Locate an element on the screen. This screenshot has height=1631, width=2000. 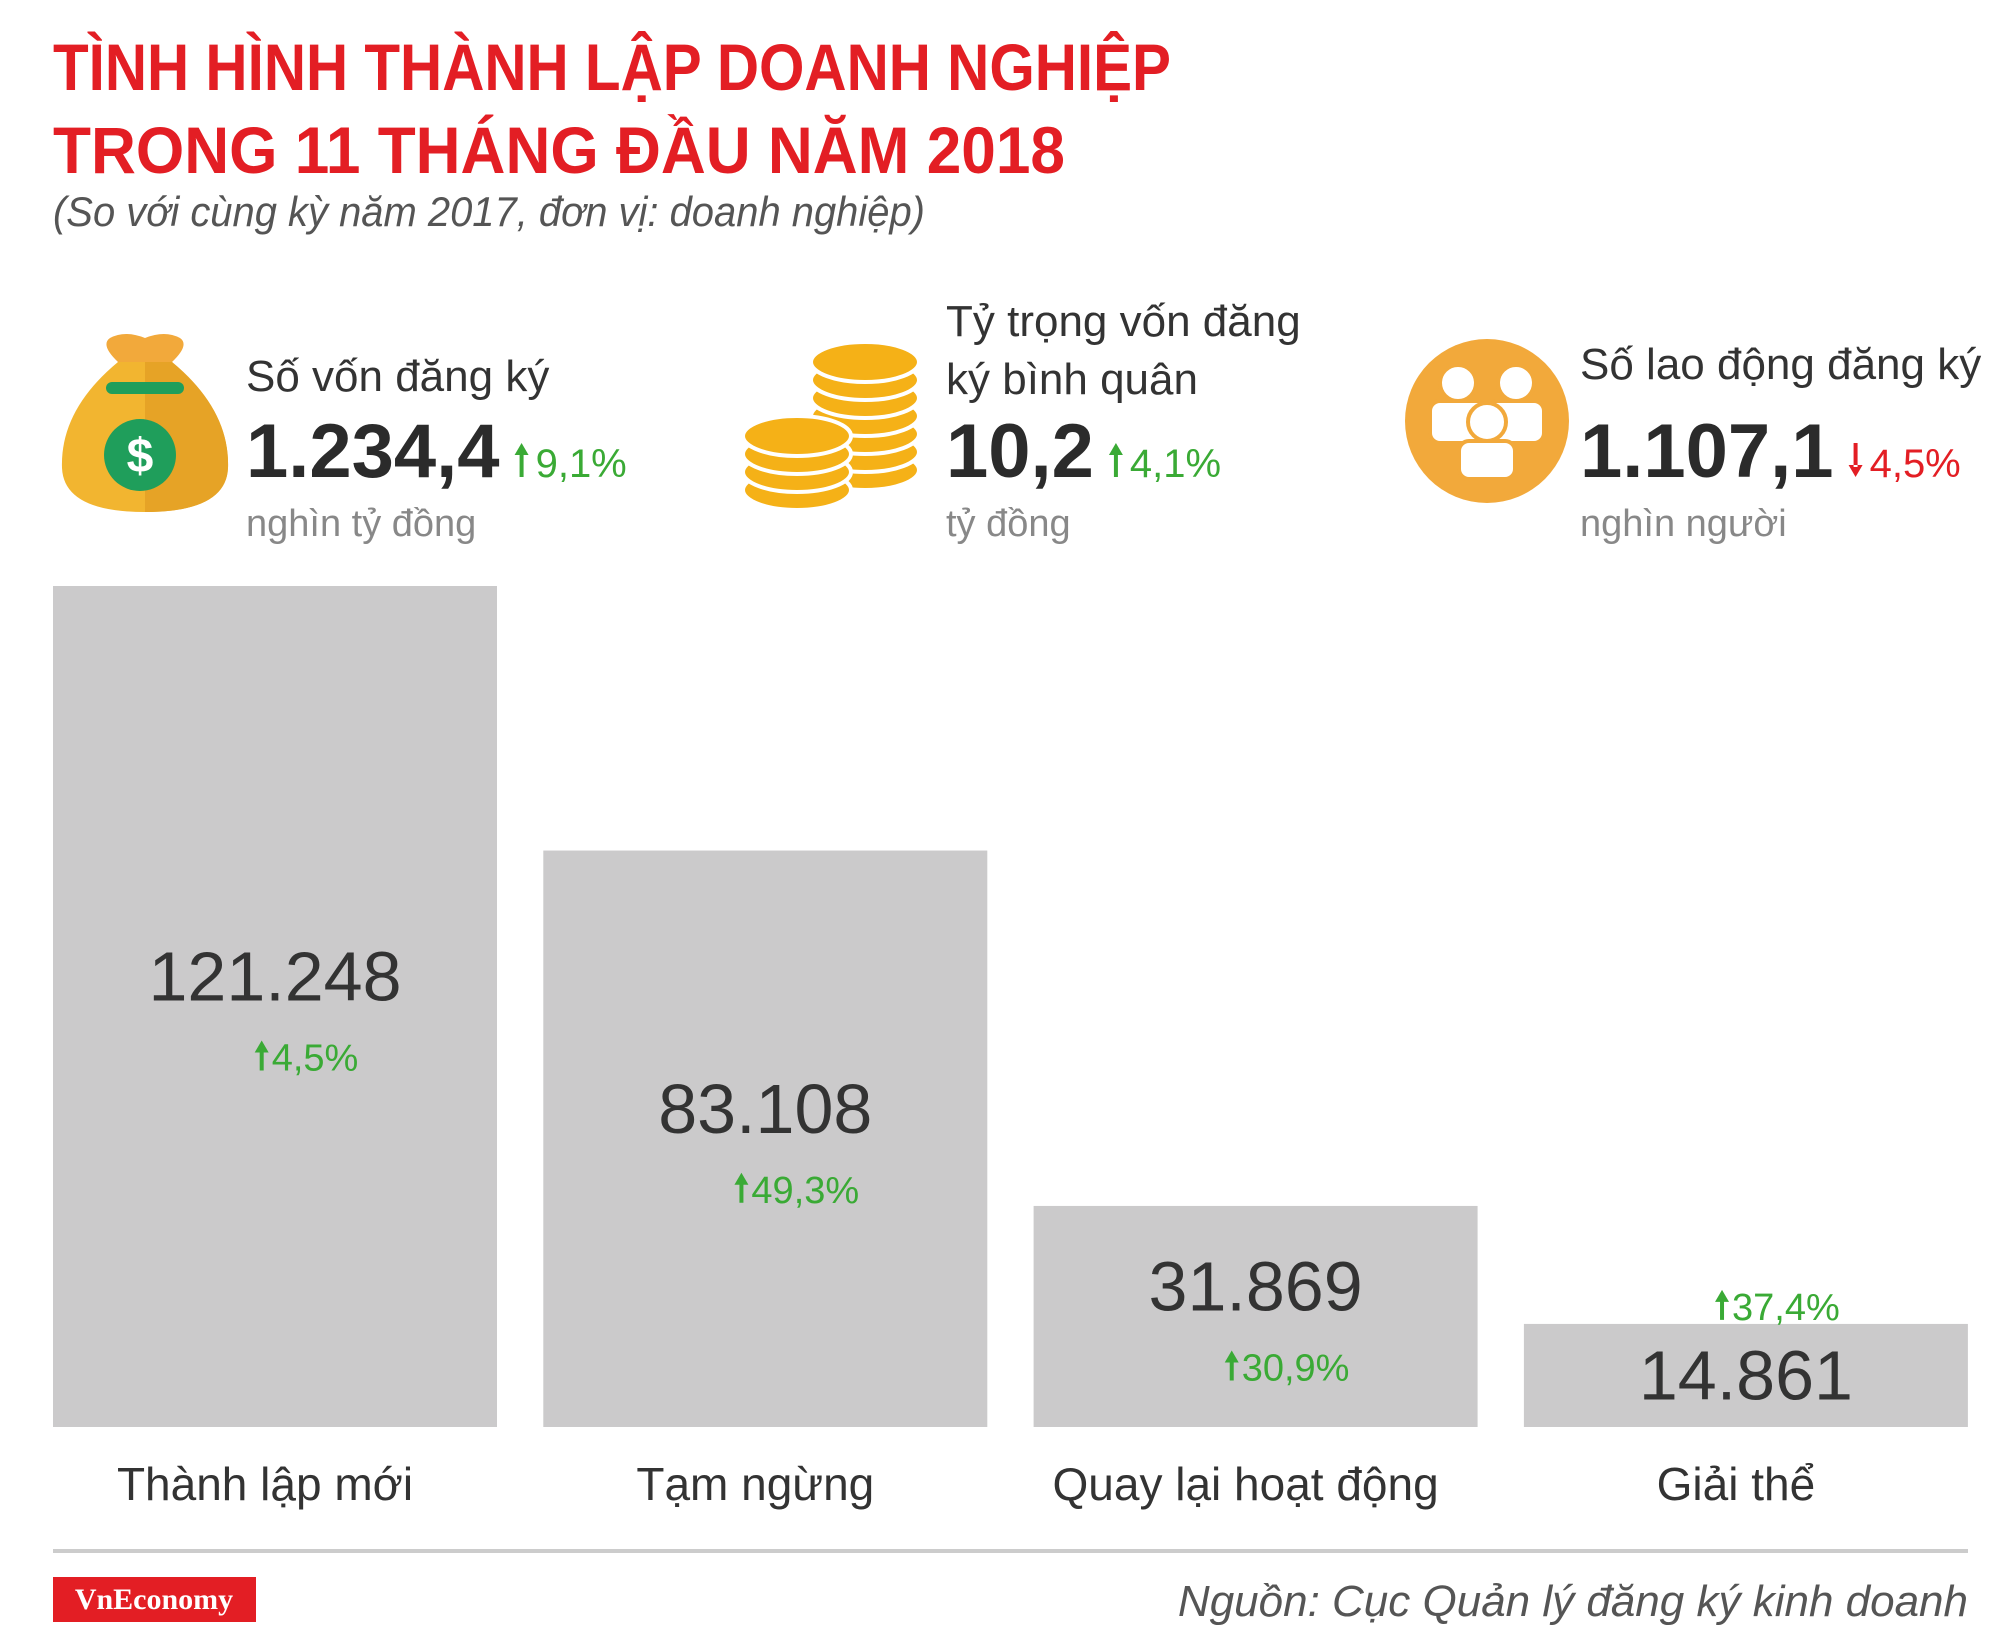
bar-change-label: 4,5% is located at coordinates (315, 1059).